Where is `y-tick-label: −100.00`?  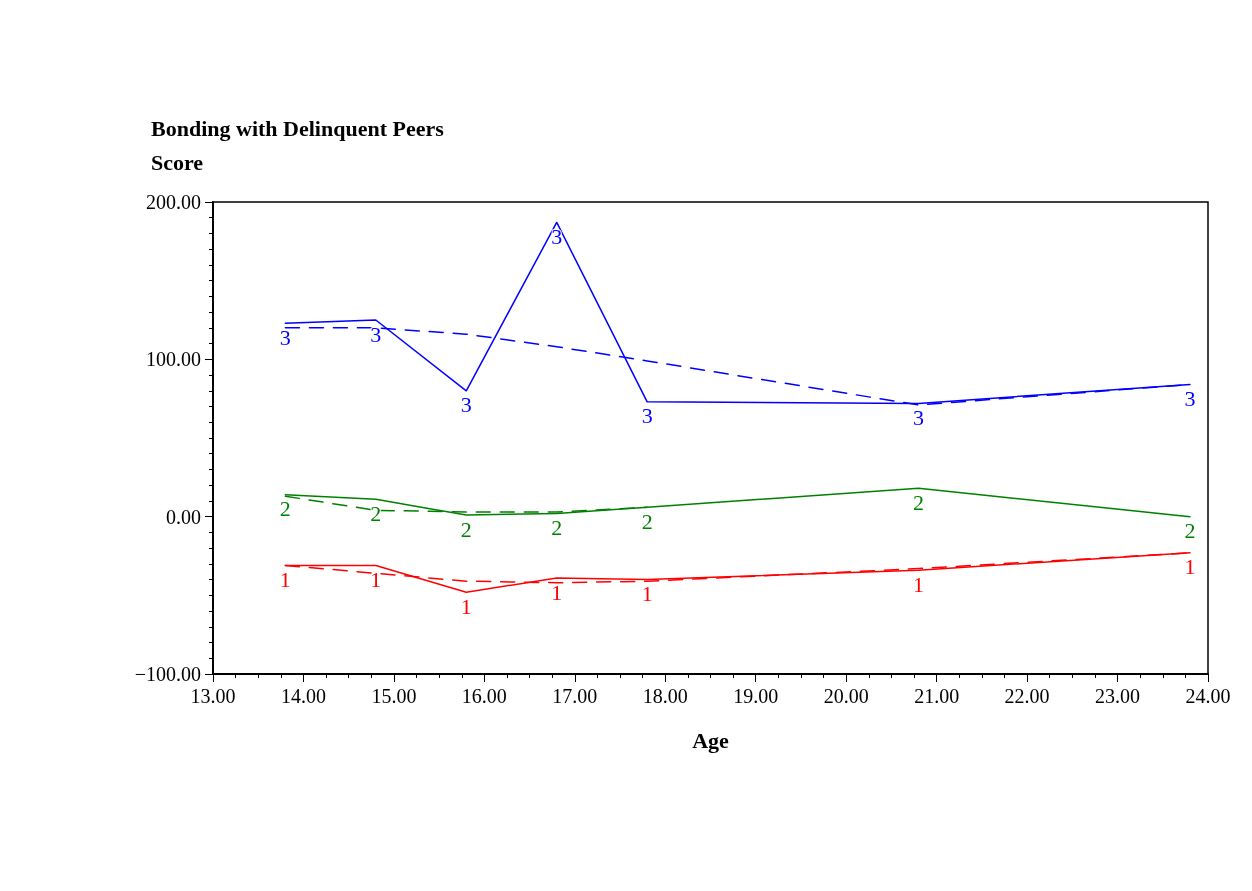
y-tick-label: −100.00 is located at coordinates (167, 674).